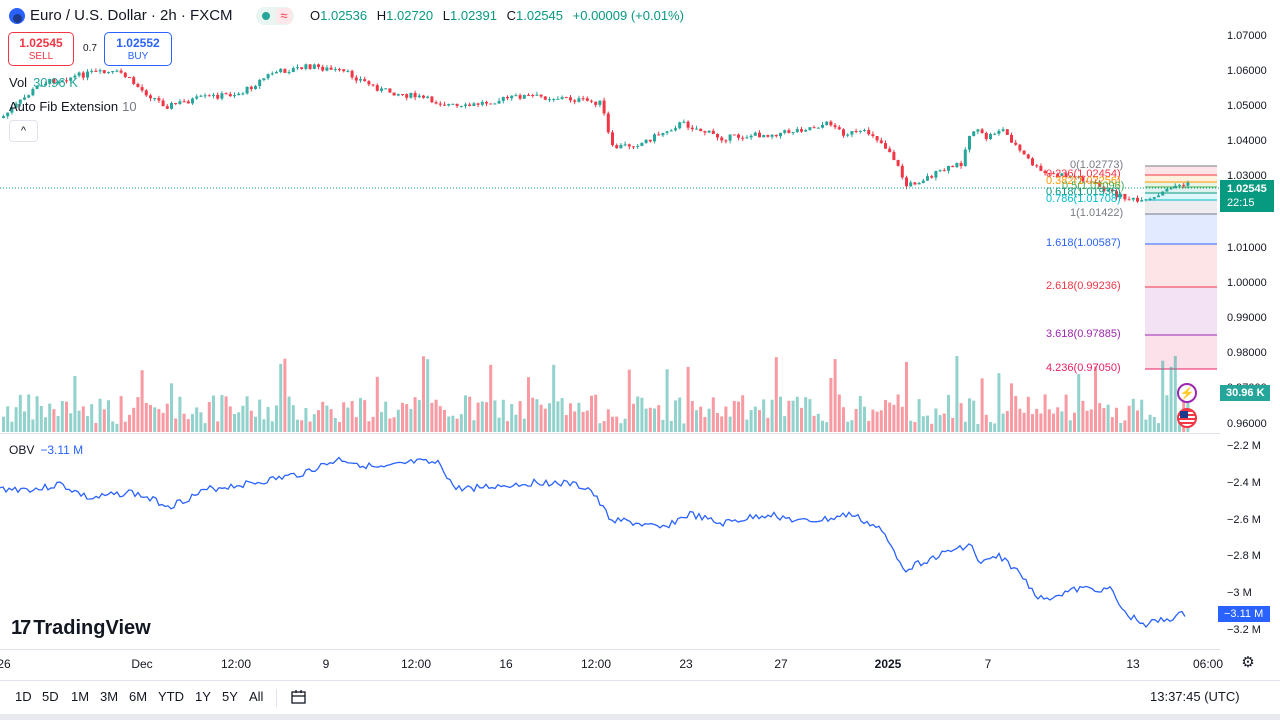 This screenshot has width=1280, height=720. I want to click on obv-axis: −2.2 M −2.4 M −2.6 M −2.8 M −3 M −3.2 M, so click(1250, 541).